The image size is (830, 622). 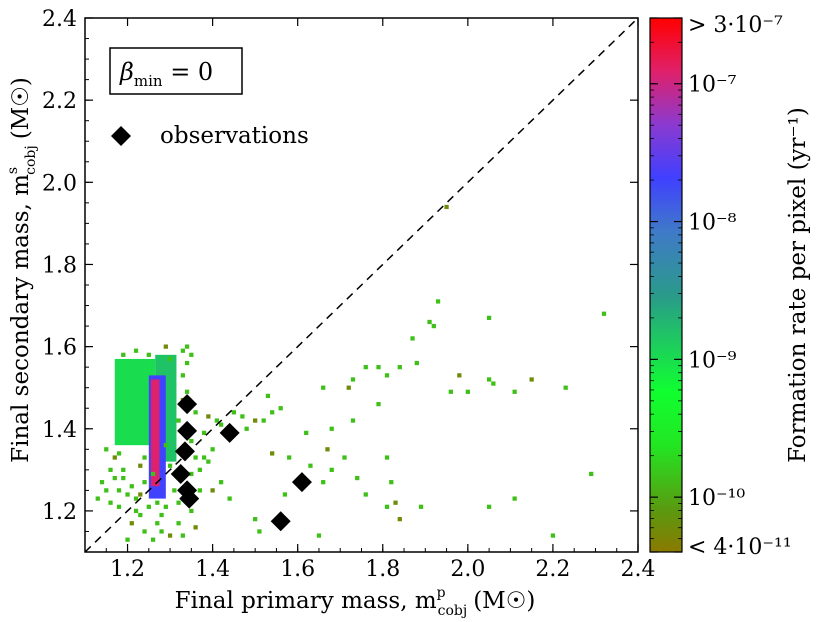 I want to click on y-tick-label: 2.0, so click(x=59, y=183).